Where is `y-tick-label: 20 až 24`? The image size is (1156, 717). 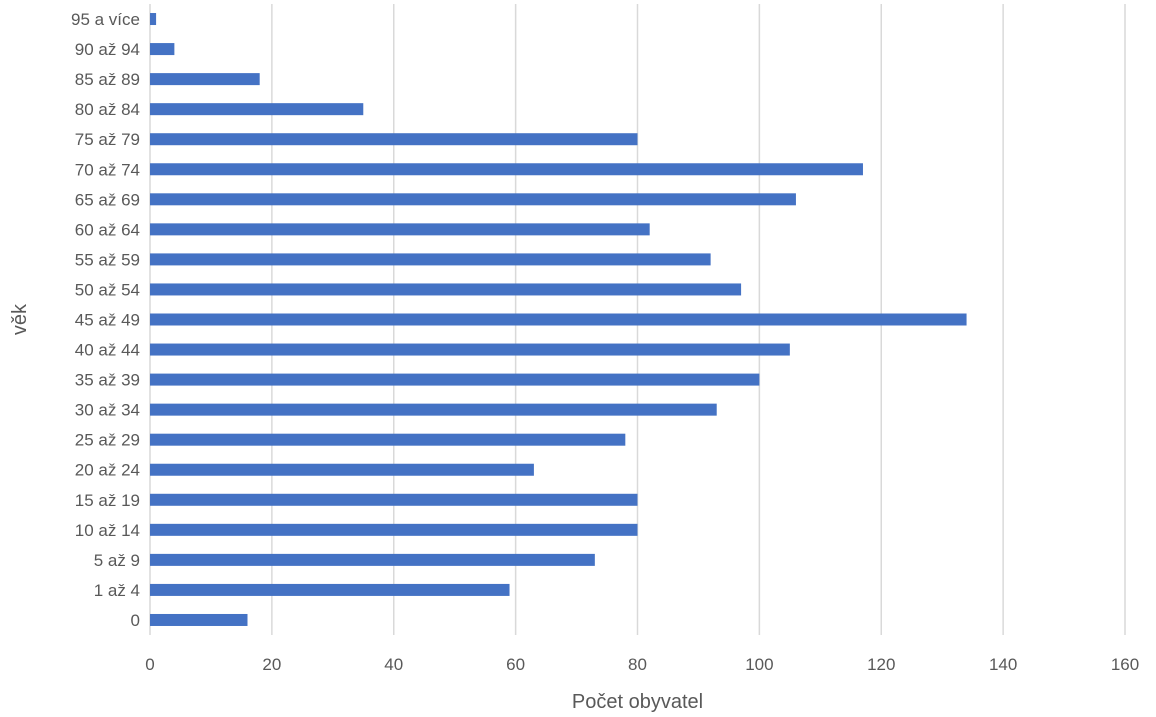 y-tick-label: 20 až 24 is located at coordinates (107, 470).